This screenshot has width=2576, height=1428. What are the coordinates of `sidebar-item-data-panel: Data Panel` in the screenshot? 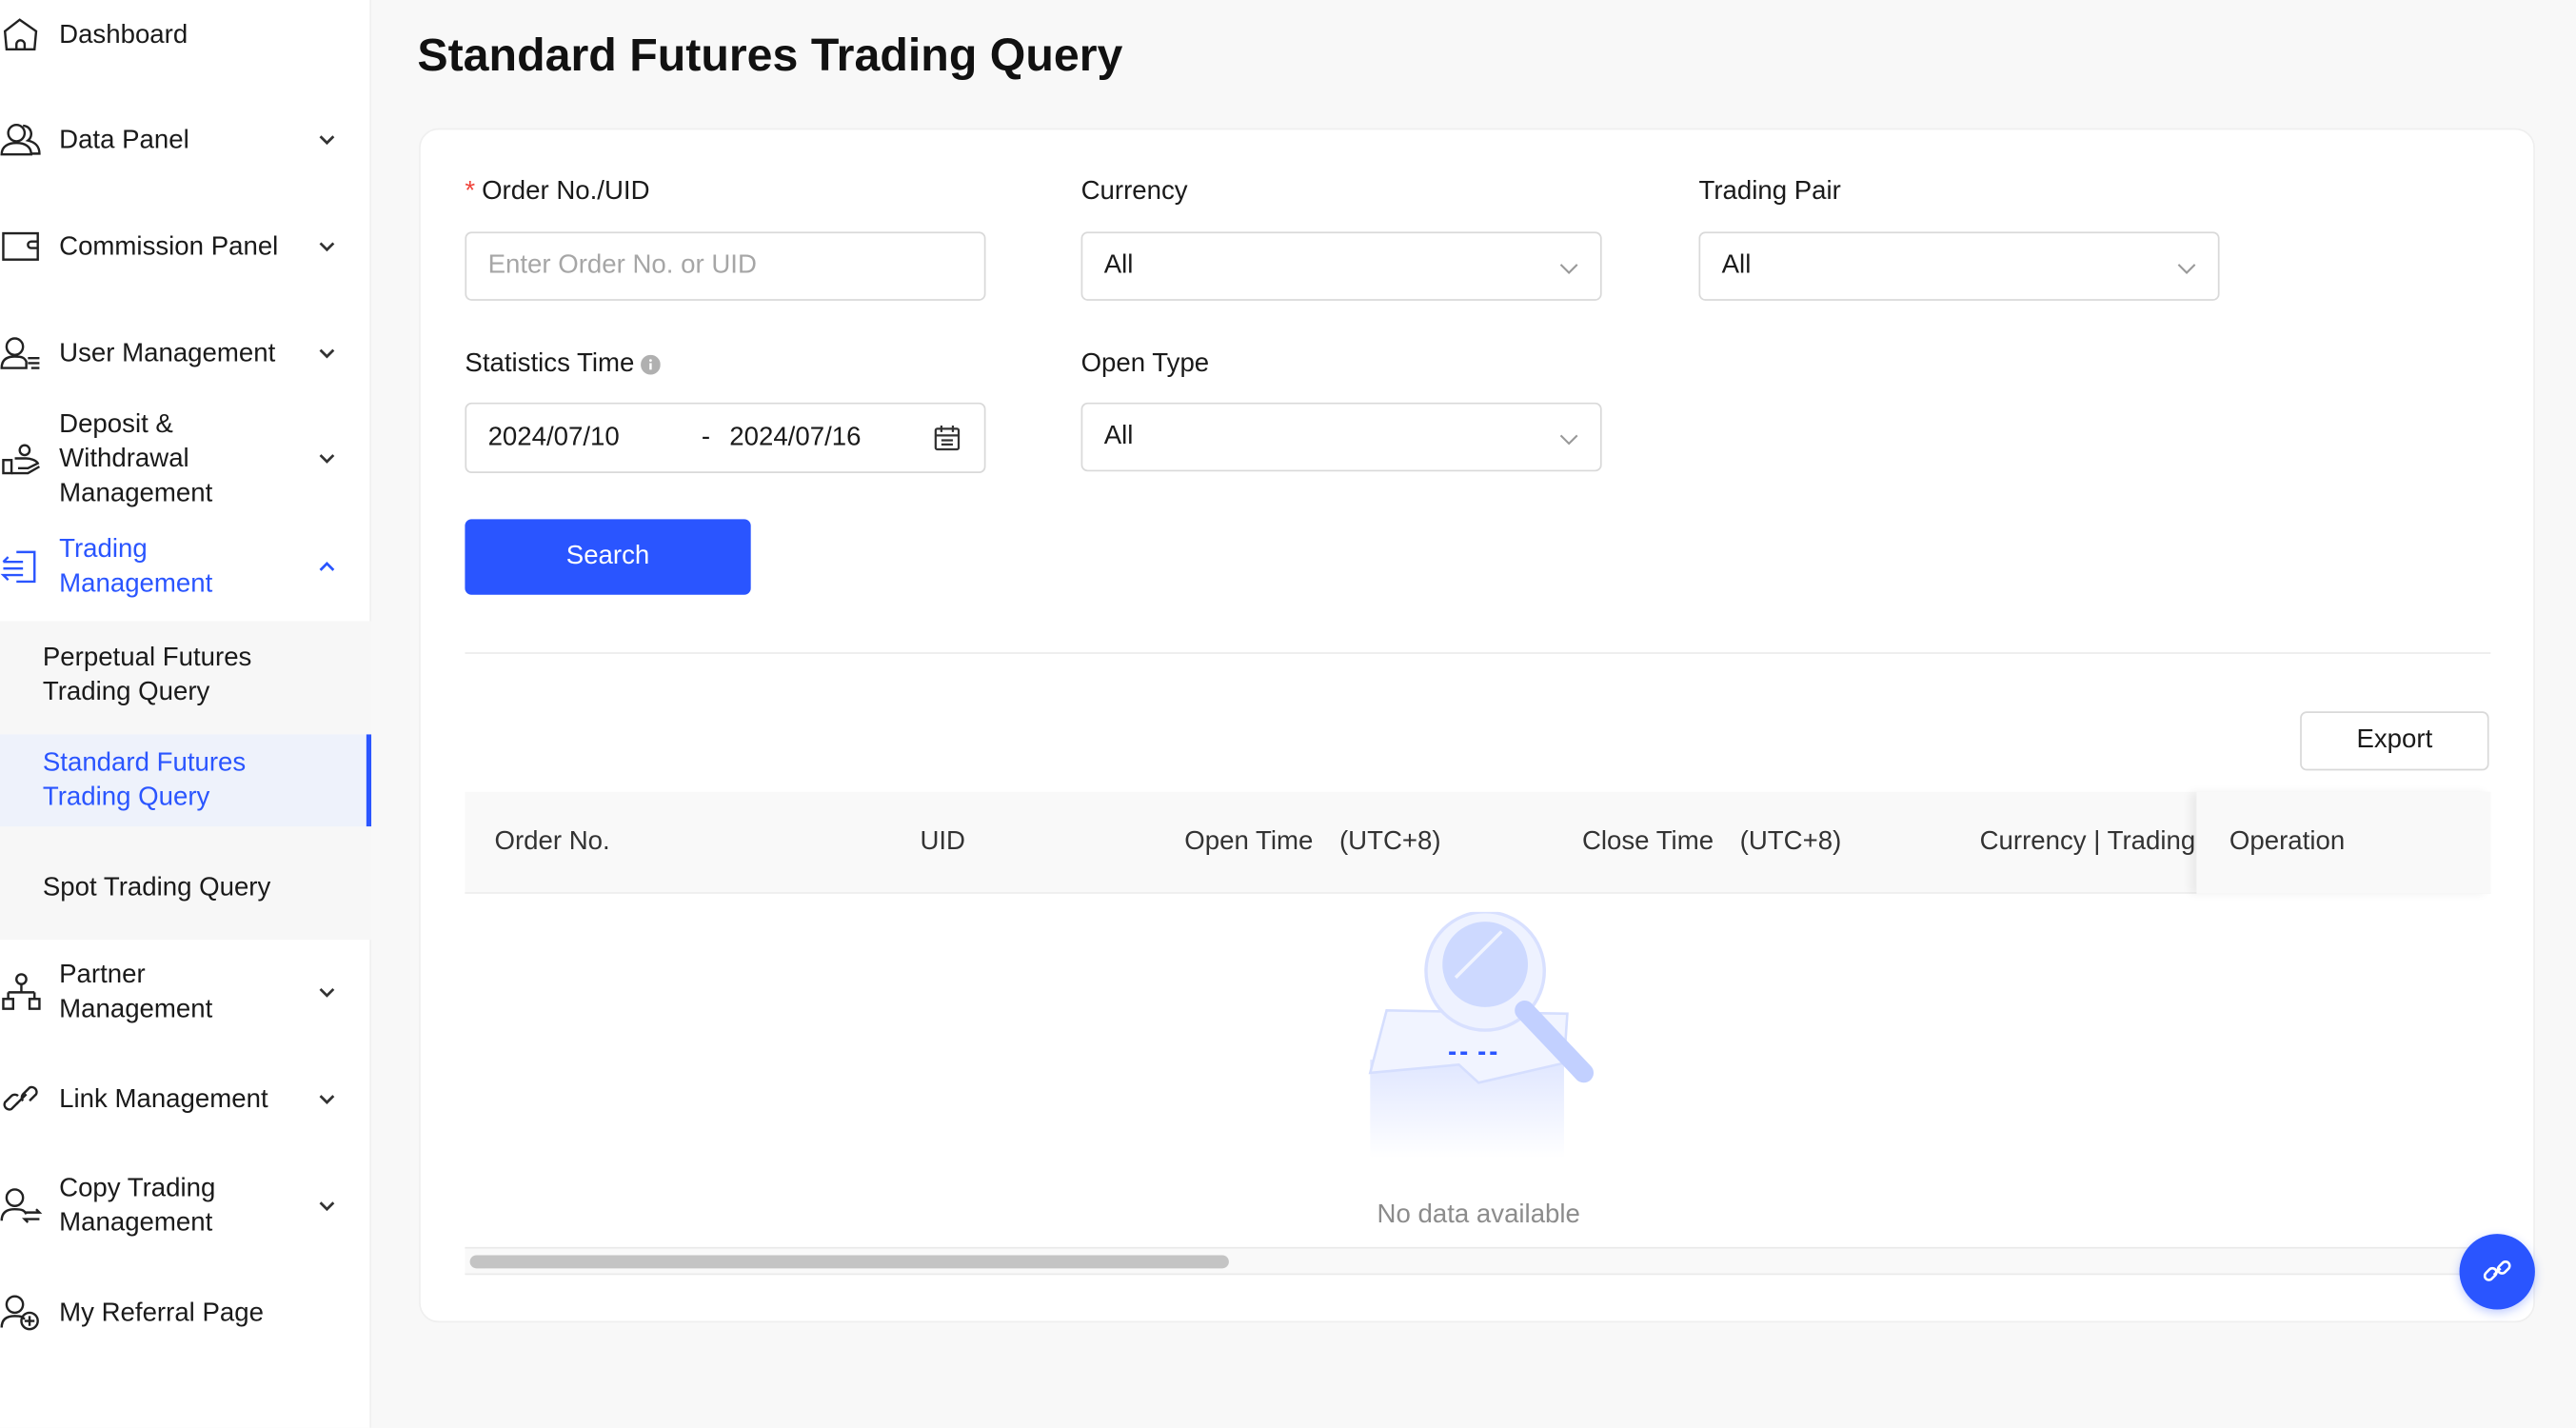 It's located at (185, 139).